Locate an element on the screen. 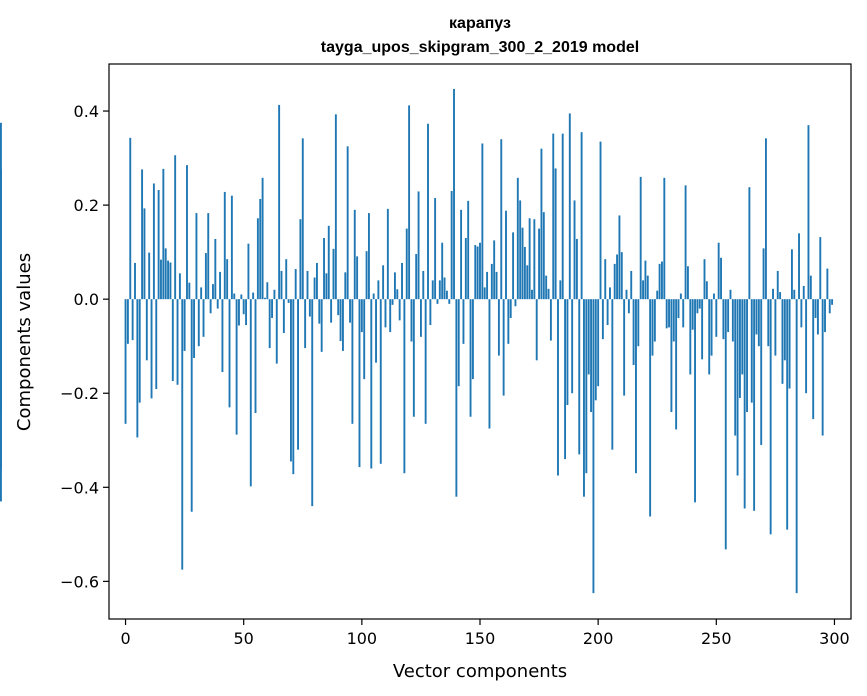 Image resolution: width=867 pixels, height=696 pixels. chart-subtitle: tayga_upos_skipgram_300_2_2019 model is located at coordinates (480, 47).